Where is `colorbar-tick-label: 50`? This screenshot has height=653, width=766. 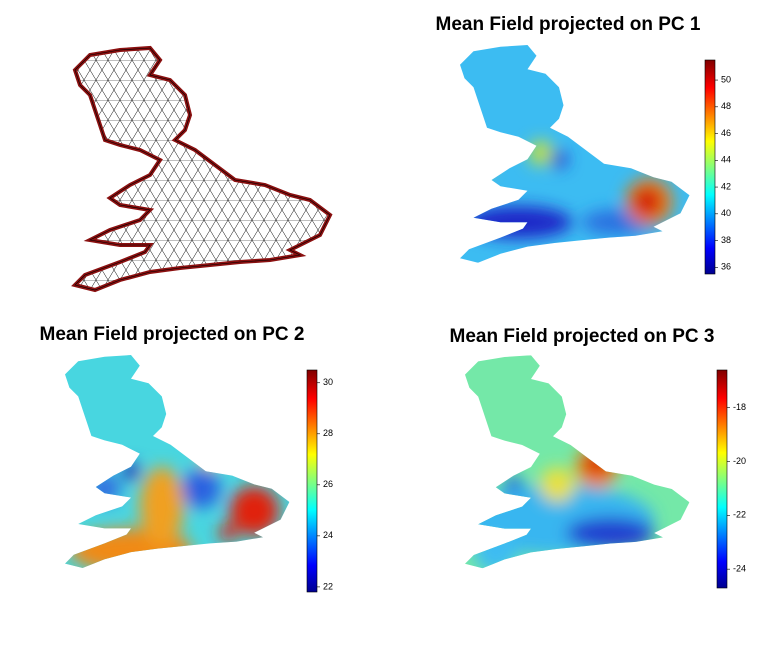 colorbar-tick-label: 50 is located at coordinates (726, 79).